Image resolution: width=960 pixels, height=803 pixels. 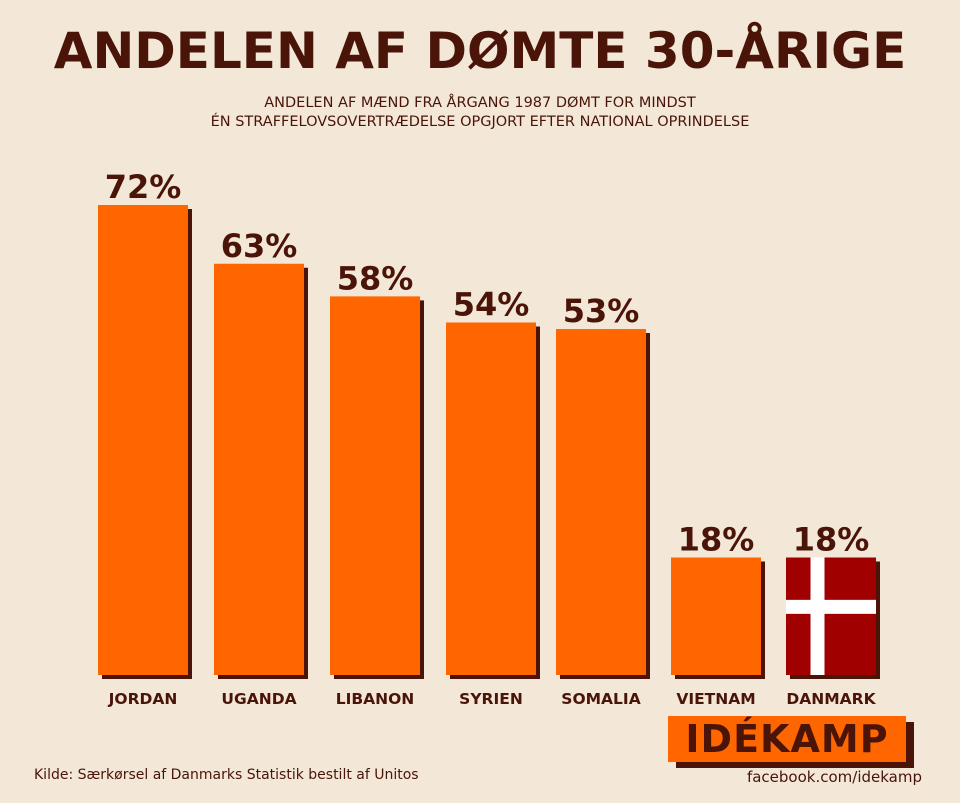 What do you see at coordinates (834, 777) in the screenshot?
I see `facebook-url: facebook.com/idekamp` at bounding box center [834, 777].